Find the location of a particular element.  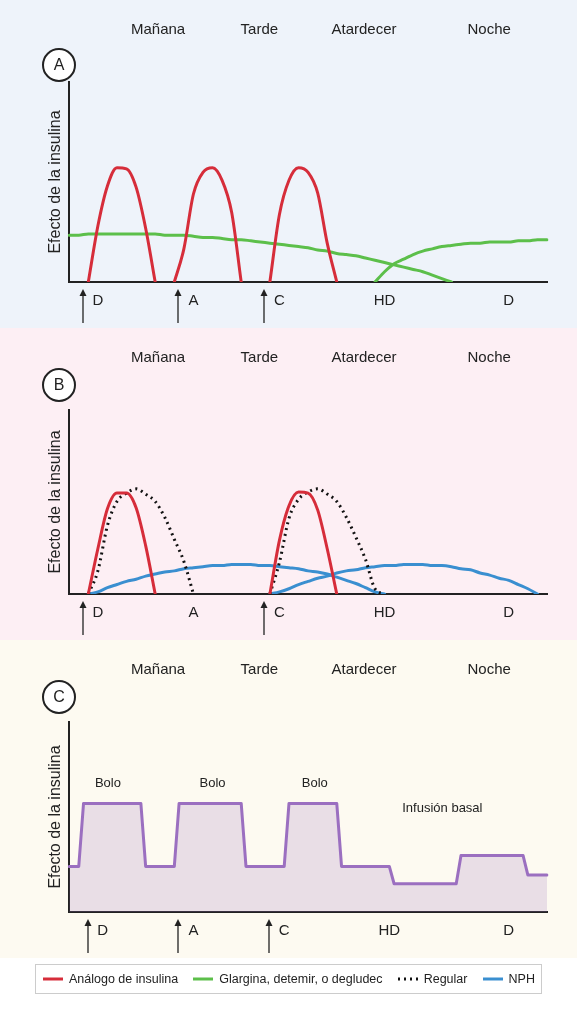

chart-title: C is located at coordinates (59, 697).